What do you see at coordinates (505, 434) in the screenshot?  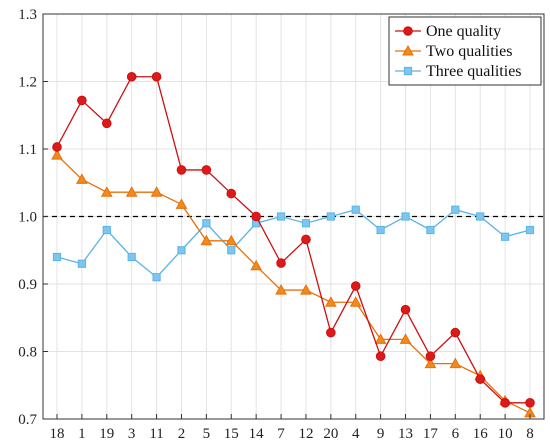 I see `x-tick-label: 10` at bounding box center [505, 434].